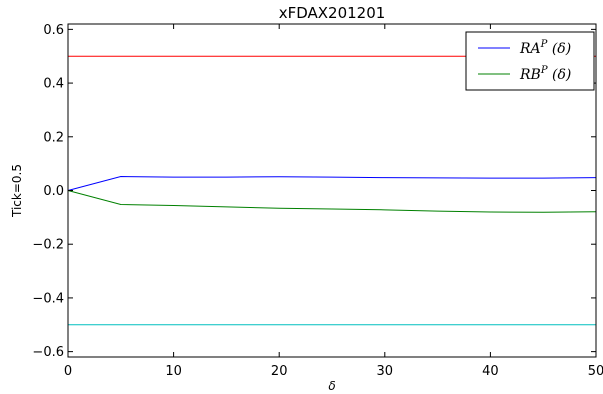 This screenshot has width=603, height=394. What do you see at coordinates (53, 30) in the screenshot?
I see `y-tick-label: 0.6` at bounding box center [53, 30].